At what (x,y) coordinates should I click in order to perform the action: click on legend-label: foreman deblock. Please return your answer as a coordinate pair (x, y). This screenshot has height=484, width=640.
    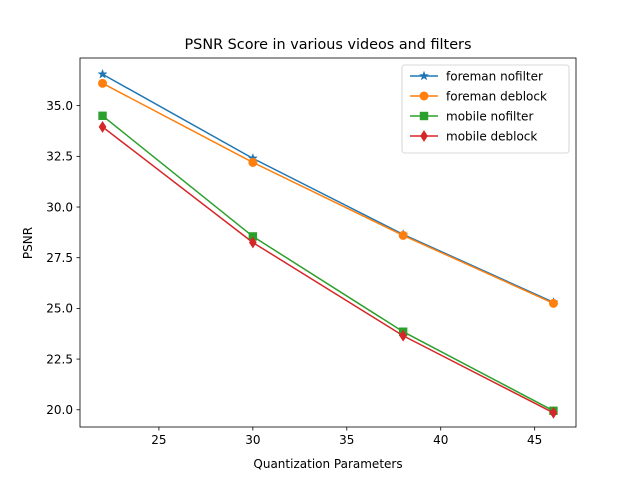
    Looking at the image, I should click on (496, 96).